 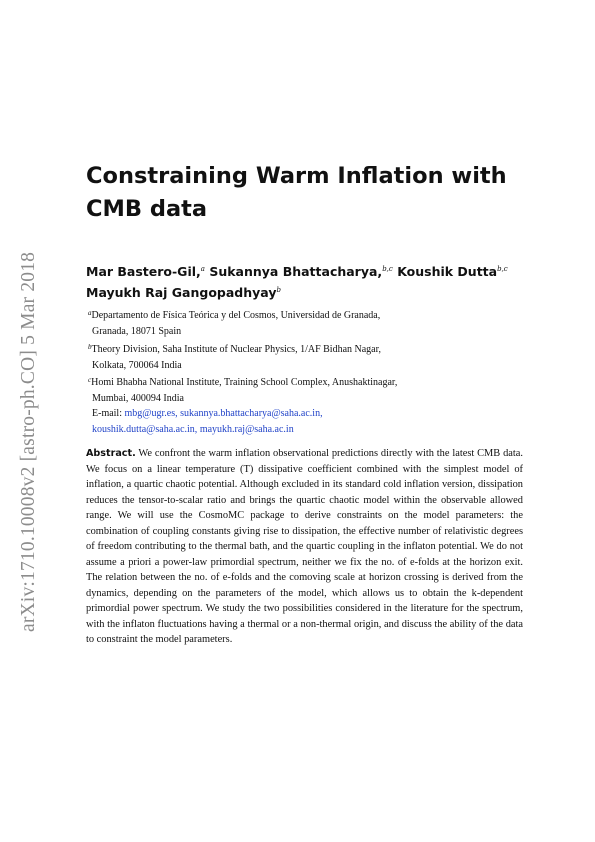 What do you see at coordinates (447, 271) in the screenshot?
I see `author-name: Koushik Dutta` at bounding box center [447, 271].